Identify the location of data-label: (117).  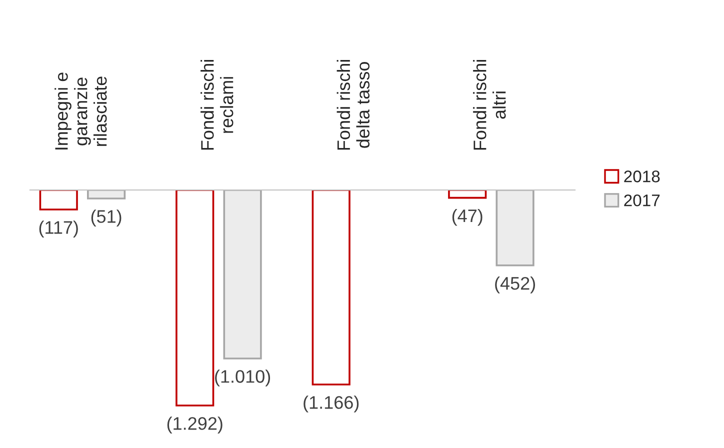
(58, 229).